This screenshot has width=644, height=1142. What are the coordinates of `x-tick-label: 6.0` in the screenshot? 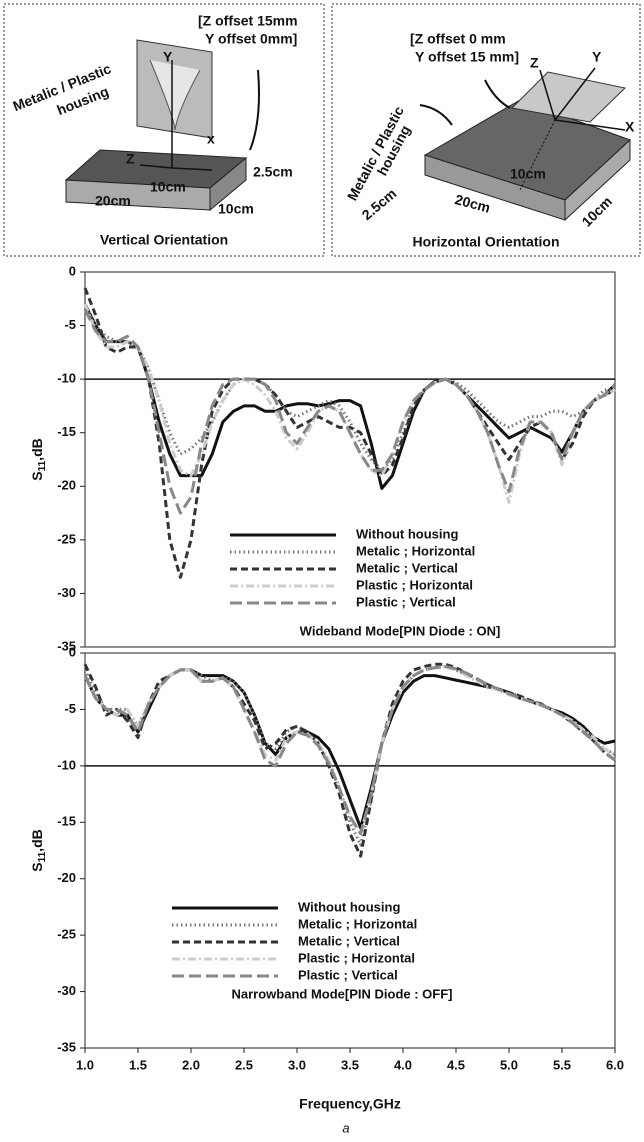 It's located at (615, 1064).